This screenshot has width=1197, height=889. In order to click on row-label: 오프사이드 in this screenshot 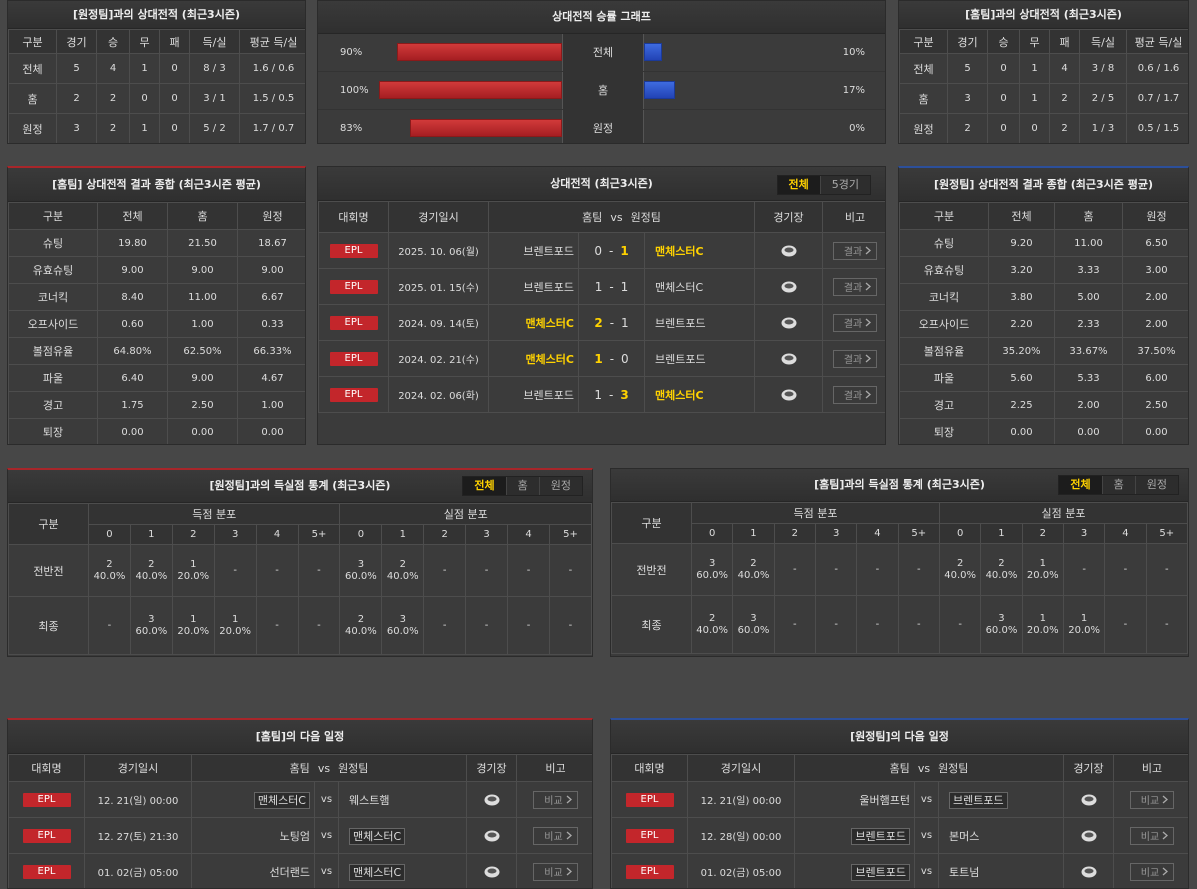, I will do `click(53, 324)`.